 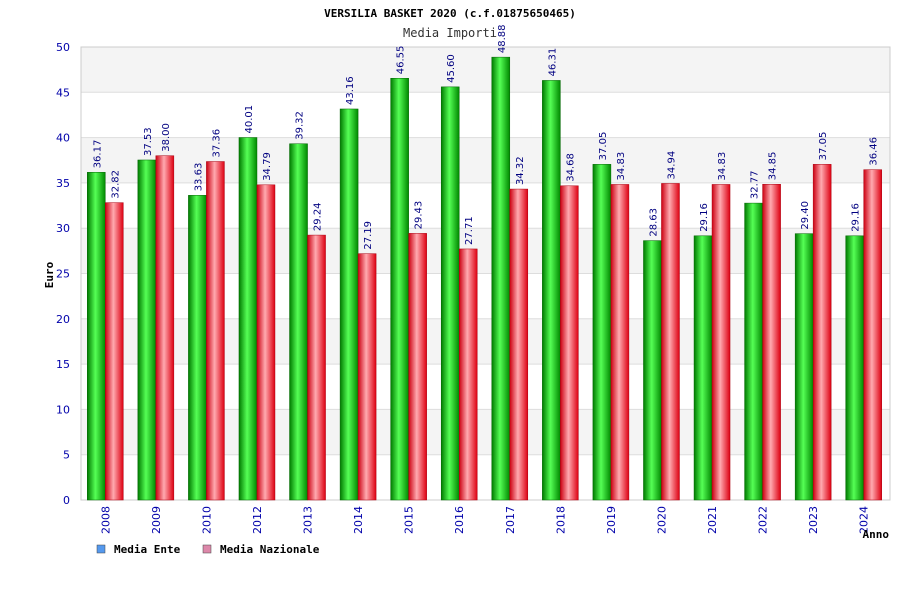 What do you see at coordinates (63, 47) in the screenshot?
I see `y-tick-label: 50` at bounding box center [63, 47].